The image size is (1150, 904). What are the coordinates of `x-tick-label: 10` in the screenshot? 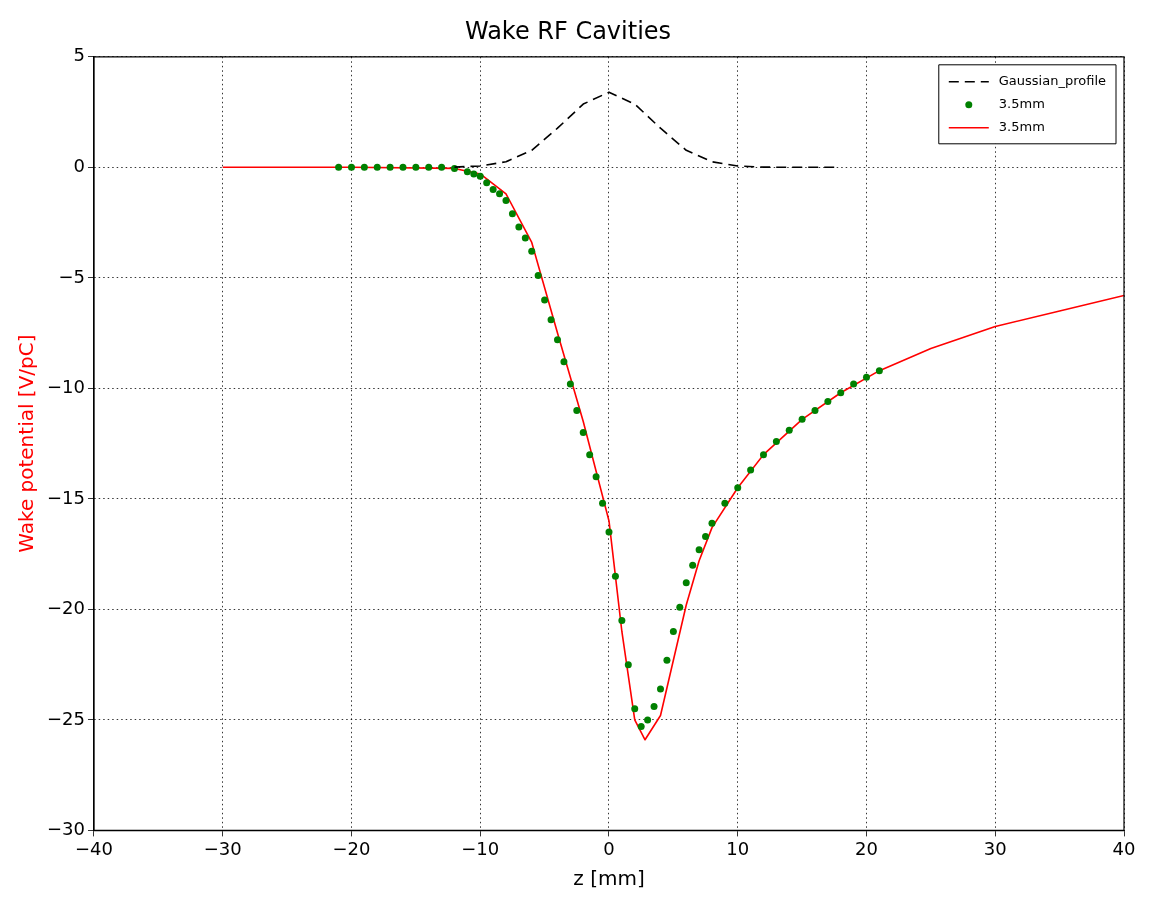 It's located at (738, 848).